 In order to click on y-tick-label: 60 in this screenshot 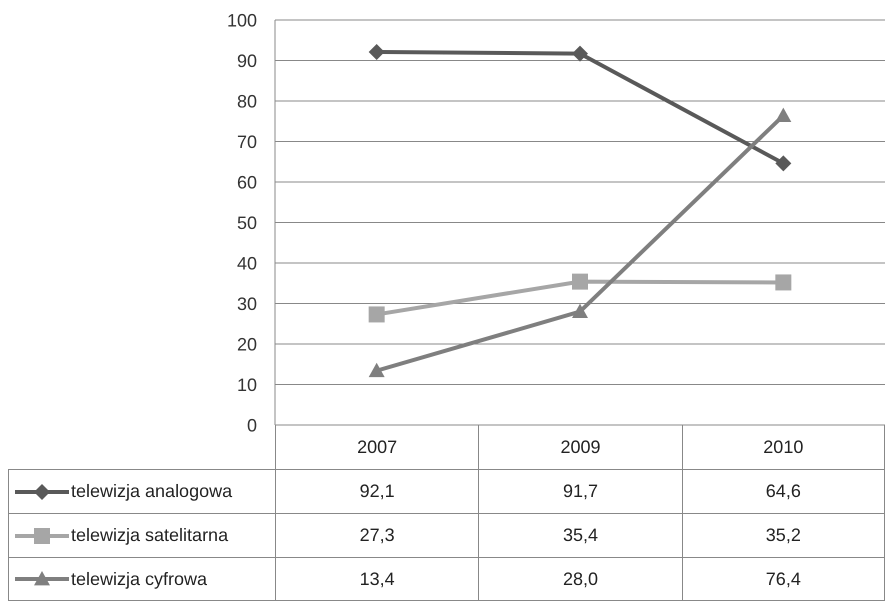, I will do `click(246, 182)`.